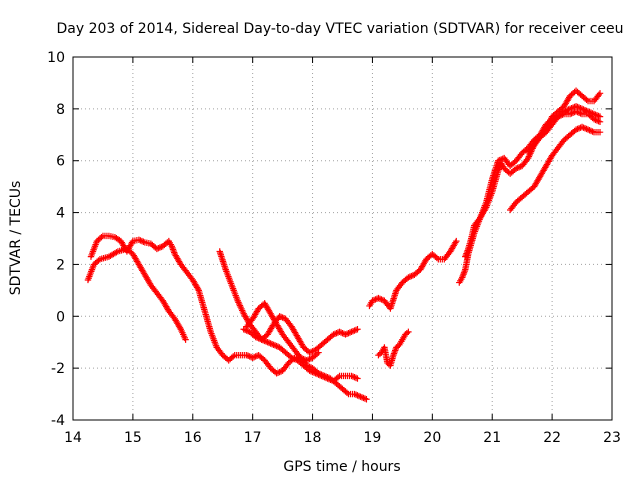 This screenshot has height=480, width=640. What do you see at coordinates (60, 317) in the screenshot?
I see `y-tick-label: 0` at bounding box center [60, 317].